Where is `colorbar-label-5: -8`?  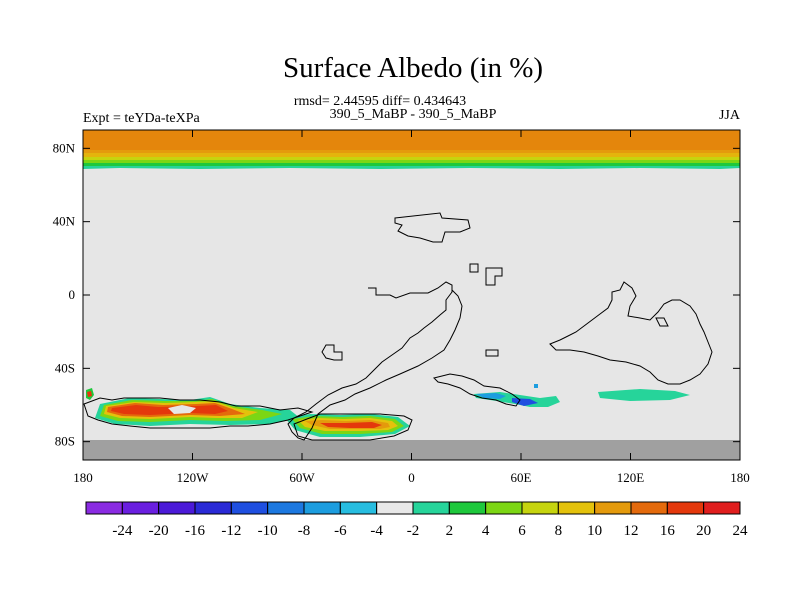 colorbar-label-5: -8 is located at coordinates (304, 531).